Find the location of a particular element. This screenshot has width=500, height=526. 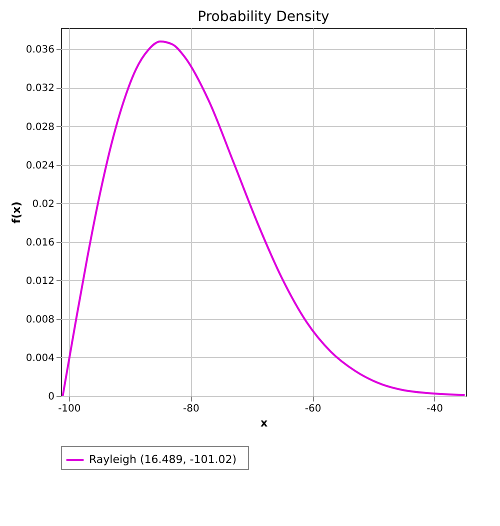

x-axis-title: x is located at coordinates (264, 423).